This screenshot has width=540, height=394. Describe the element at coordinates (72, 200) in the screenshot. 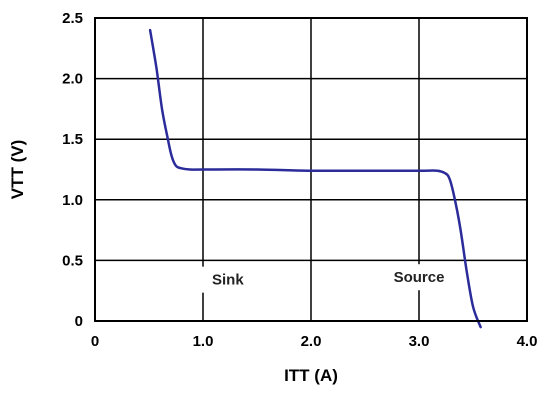

I see `y-tick-label: 1.0` at that location.